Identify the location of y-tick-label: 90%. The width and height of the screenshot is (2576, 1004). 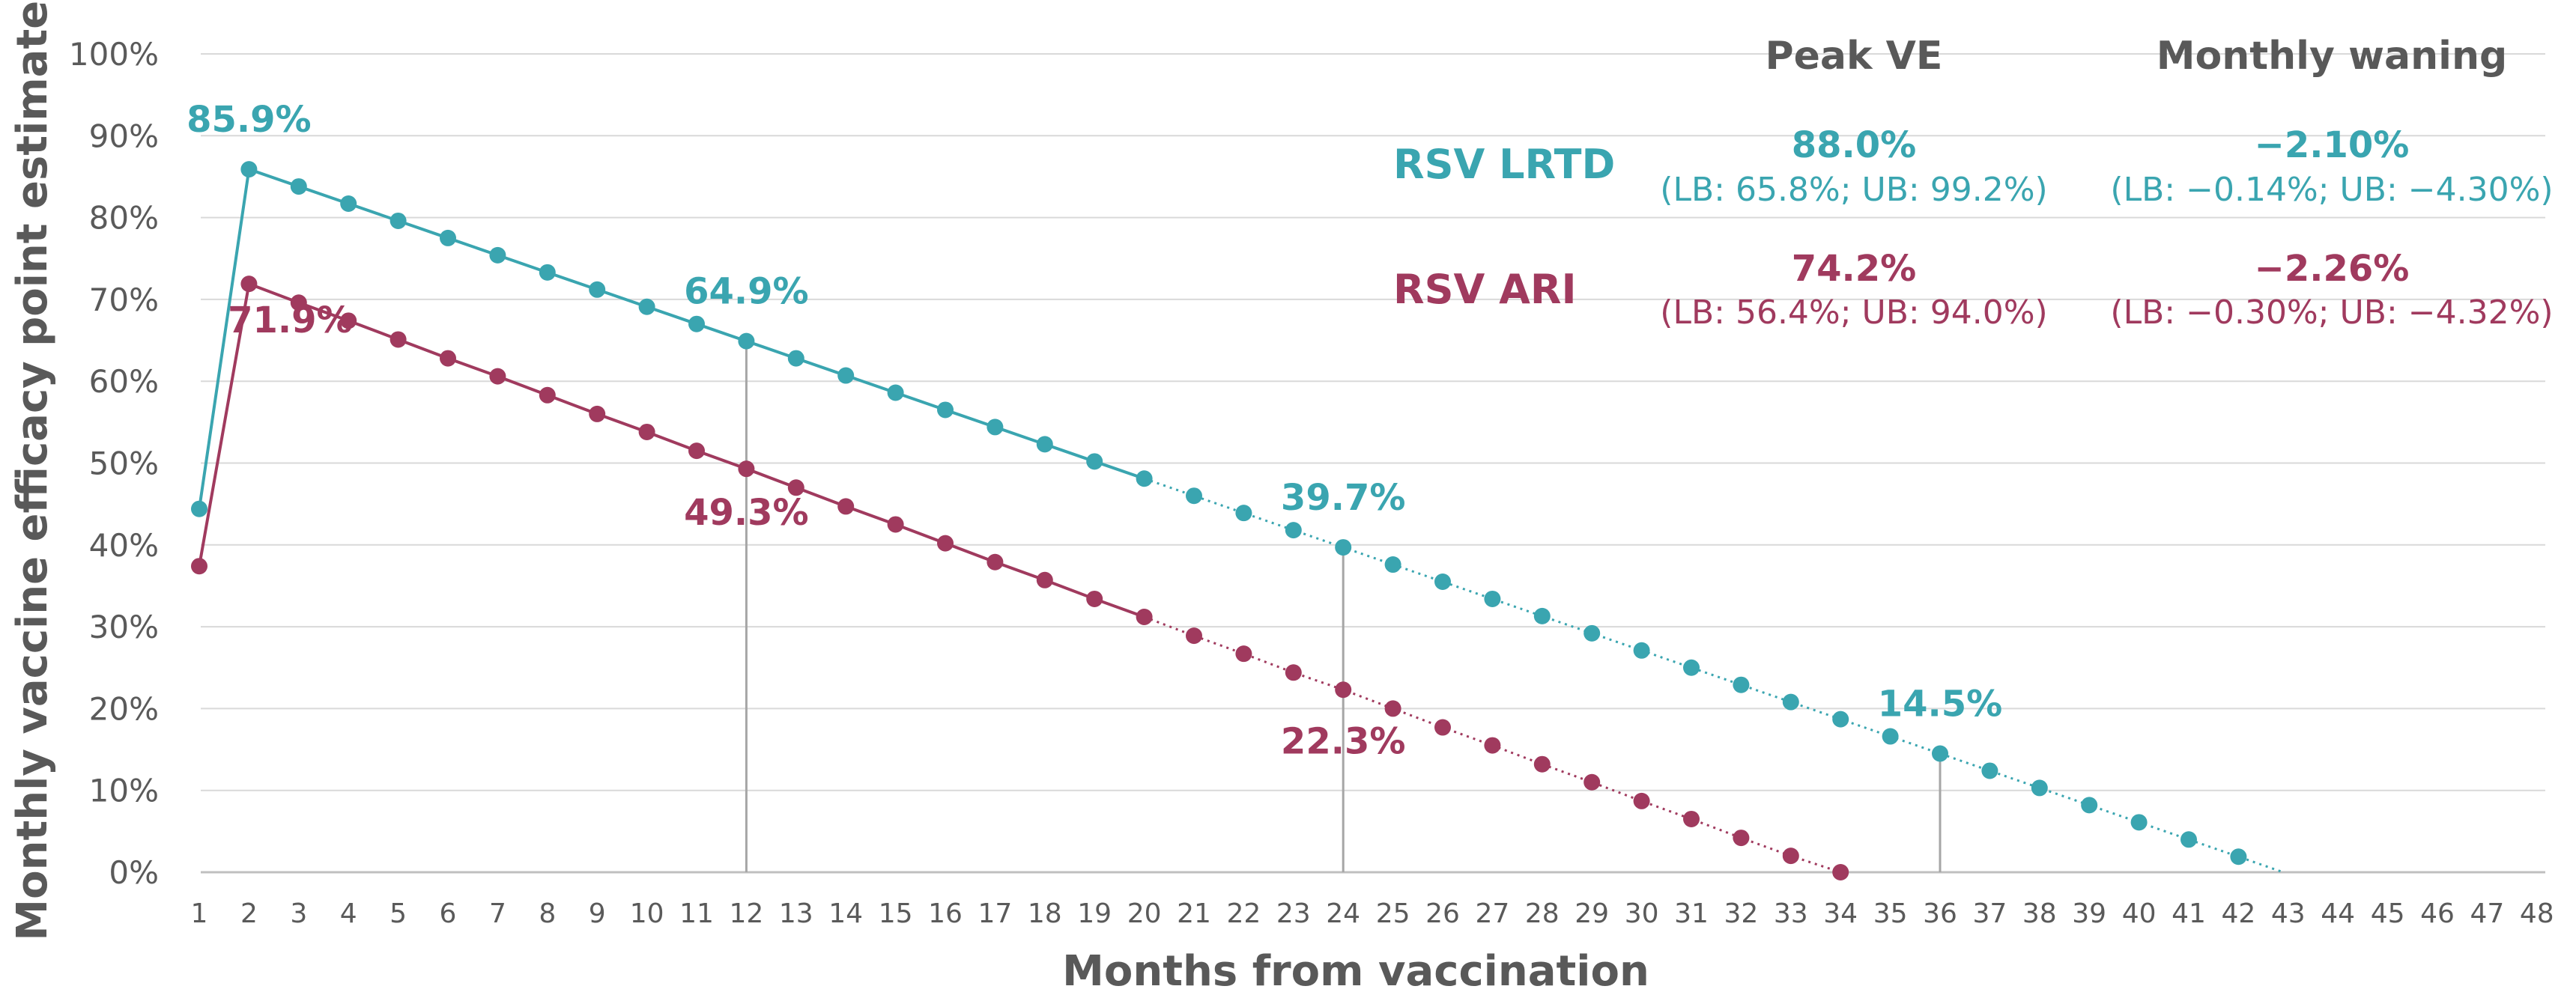
(124, 136).